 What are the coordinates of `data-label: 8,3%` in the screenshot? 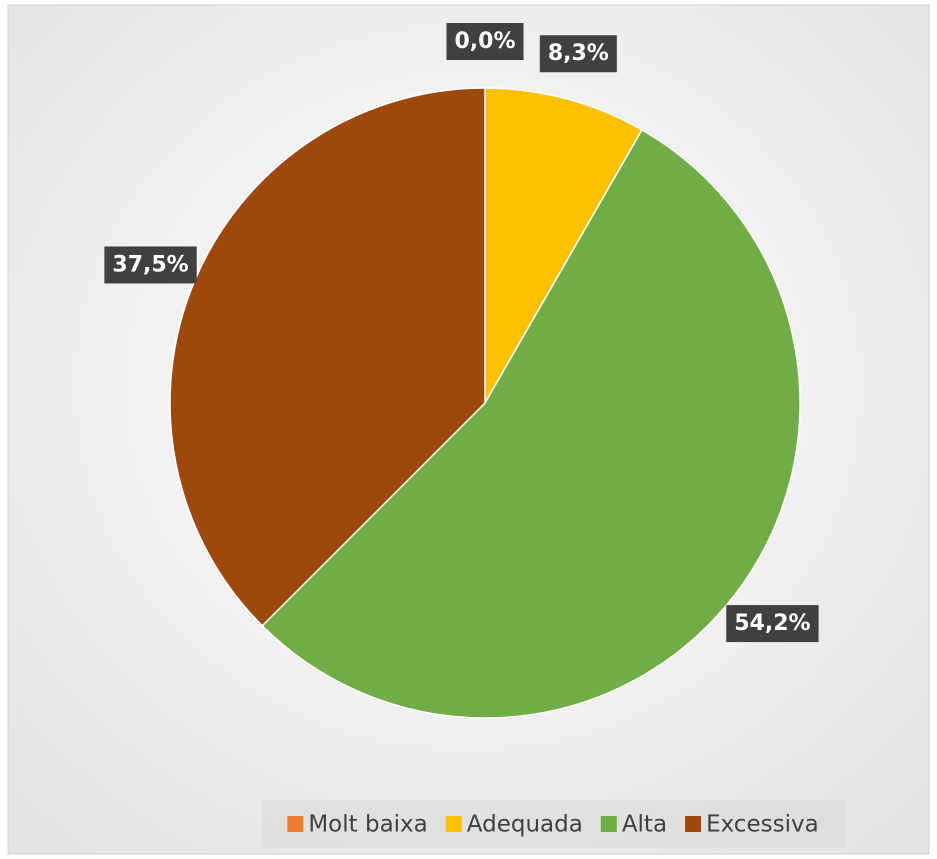 It's located at (578, 54).